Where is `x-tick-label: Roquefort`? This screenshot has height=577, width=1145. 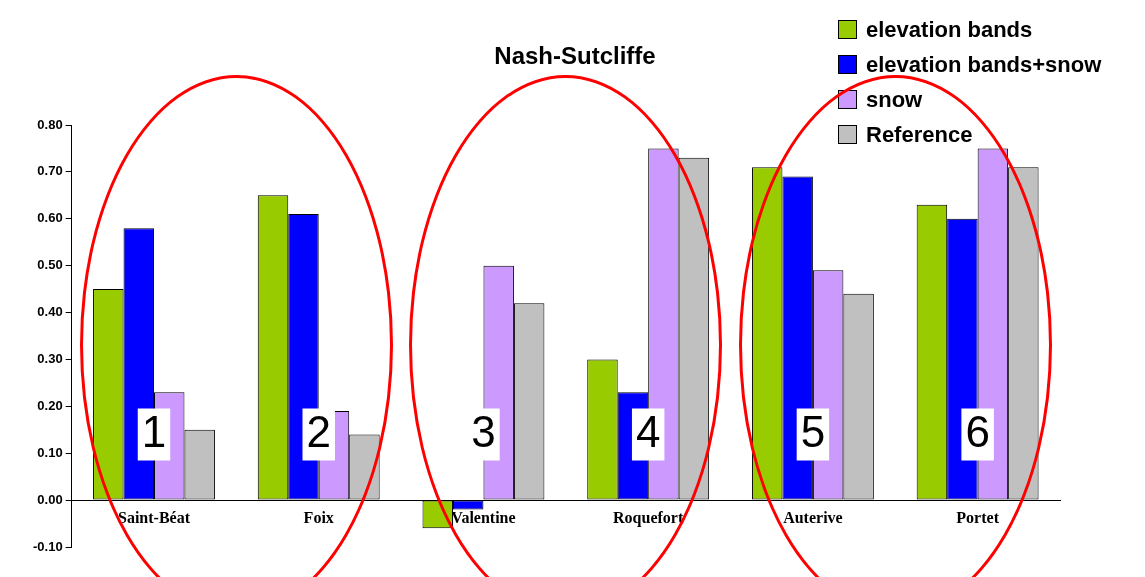
x-tick-label: Roquefort is located at coordinates (648, 517).